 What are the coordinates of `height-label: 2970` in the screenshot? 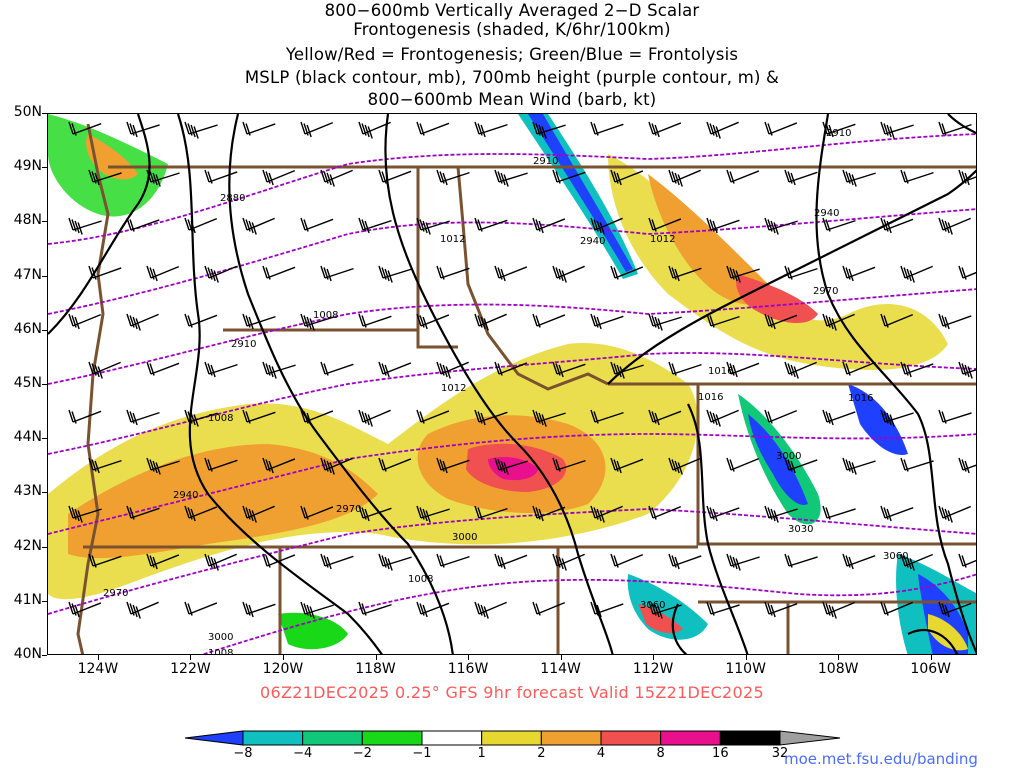 It's located at (348, 509).